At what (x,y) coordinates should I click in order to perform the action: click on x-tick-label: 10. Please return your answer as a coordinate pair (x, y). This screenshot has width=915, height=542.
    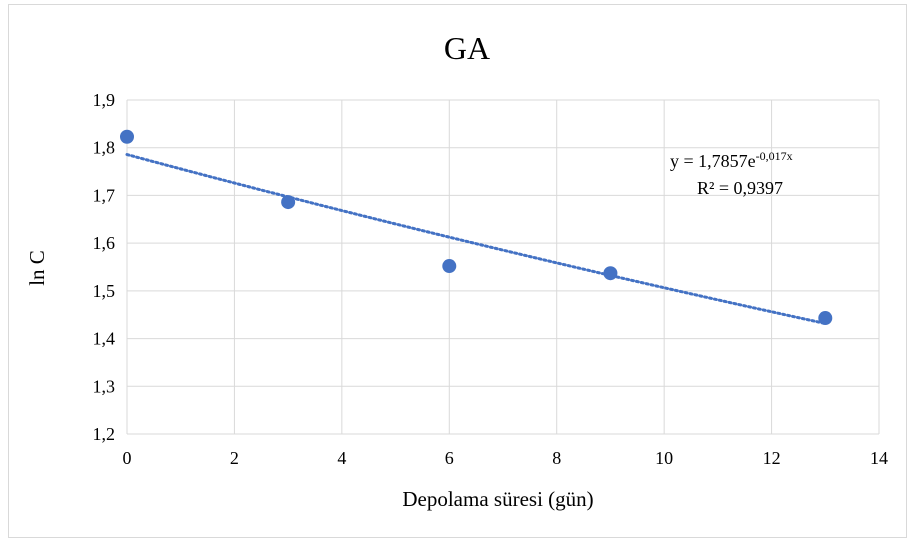
    Looking at the image, I should click on (664, 458).